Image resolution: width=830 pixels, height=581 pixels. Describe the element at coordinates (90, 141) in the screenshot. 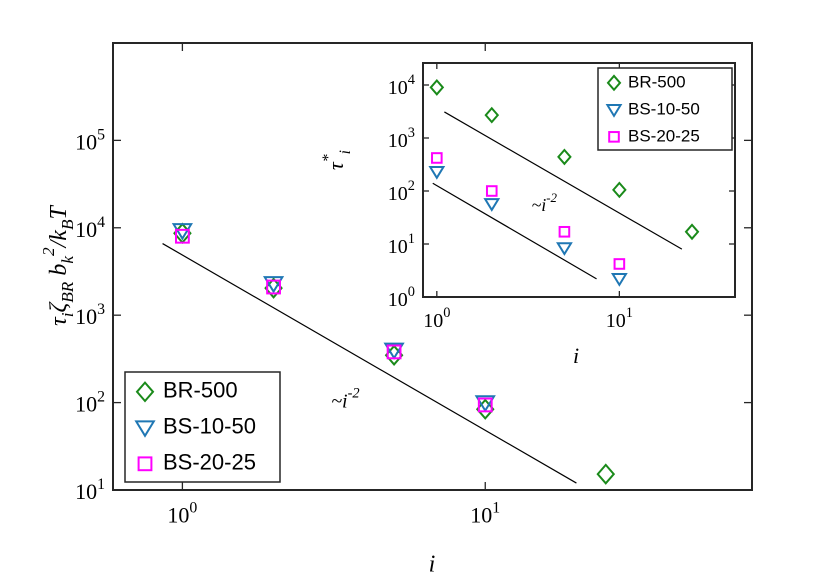

I see `y-tick-label: 10⁵` at that location.